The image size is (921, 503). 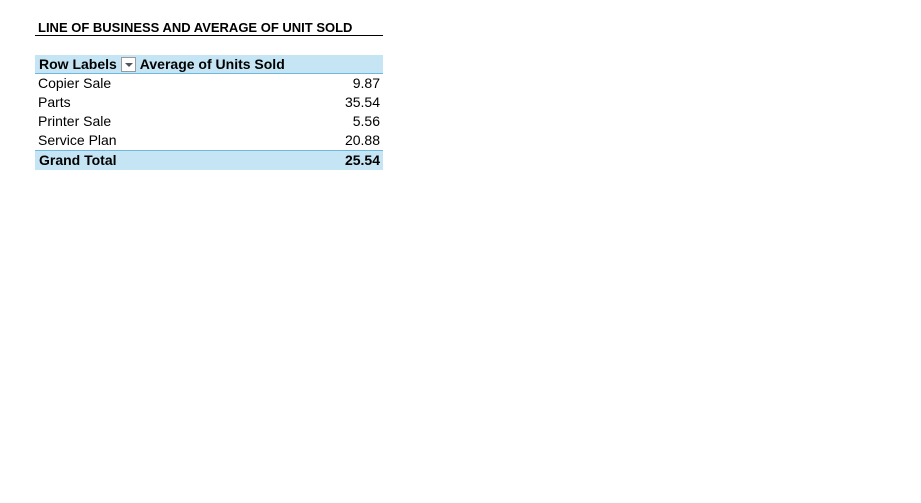 What do you see at coordinates (366, 121) in the screenshot?
I see `row-value: 5.56` at bounding box center [366, 121].